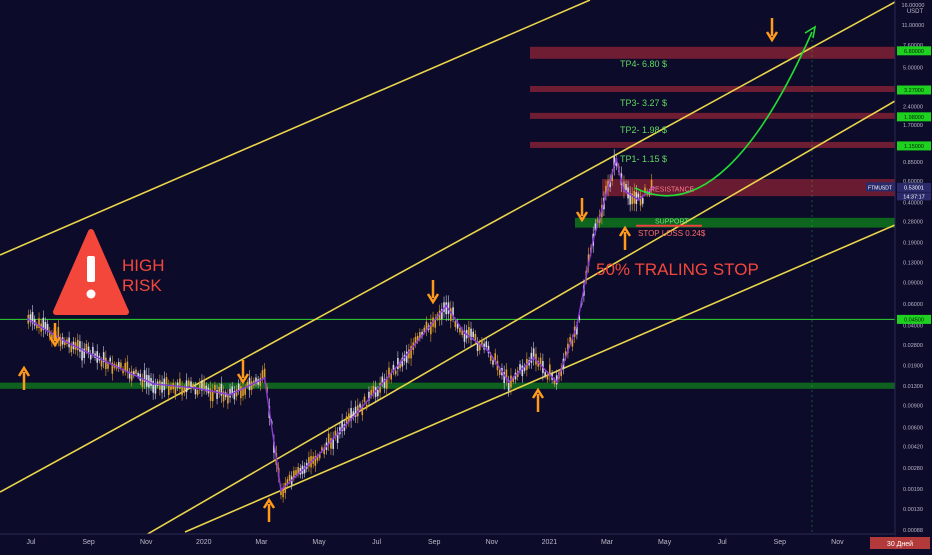 The image size is (932, 555). What do you see at coordinates (677, 269) in the screenshot?
I see `trailing-stop-label: 50% TRALING STOP` at bounding box center [677, 269].